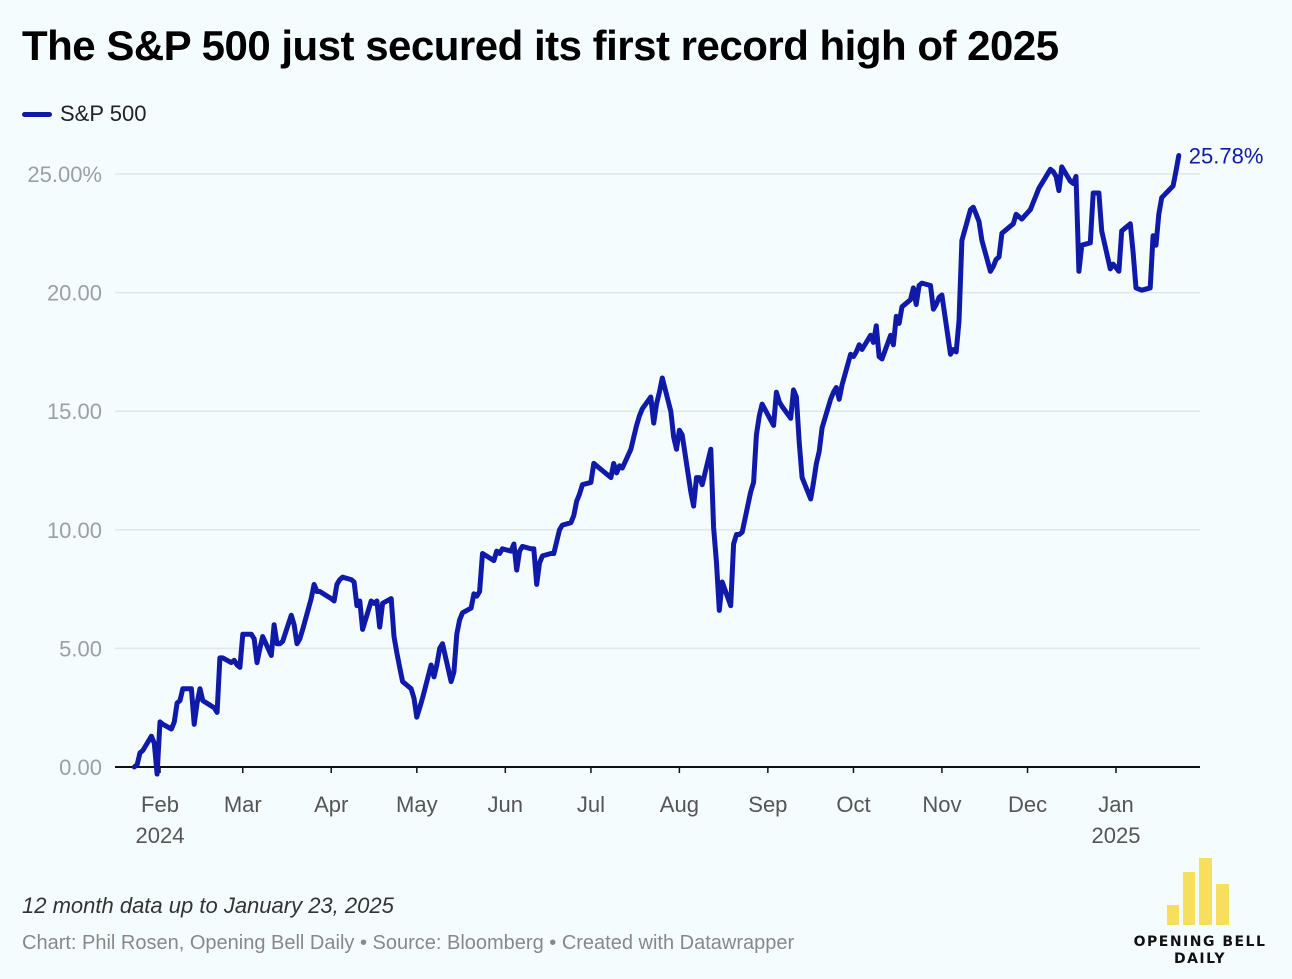 Image resolution: width=1292 pixels, height=979 pixels. I want to click on data-note: 12 month data up to January 23, 2025, so click(208, 905).